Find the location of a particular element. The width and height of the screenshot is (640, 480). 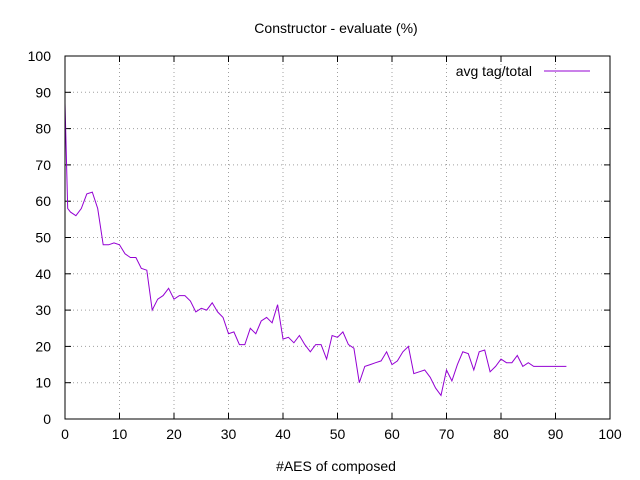

y-tick-label: 10 is located at coordinates (43, 383).